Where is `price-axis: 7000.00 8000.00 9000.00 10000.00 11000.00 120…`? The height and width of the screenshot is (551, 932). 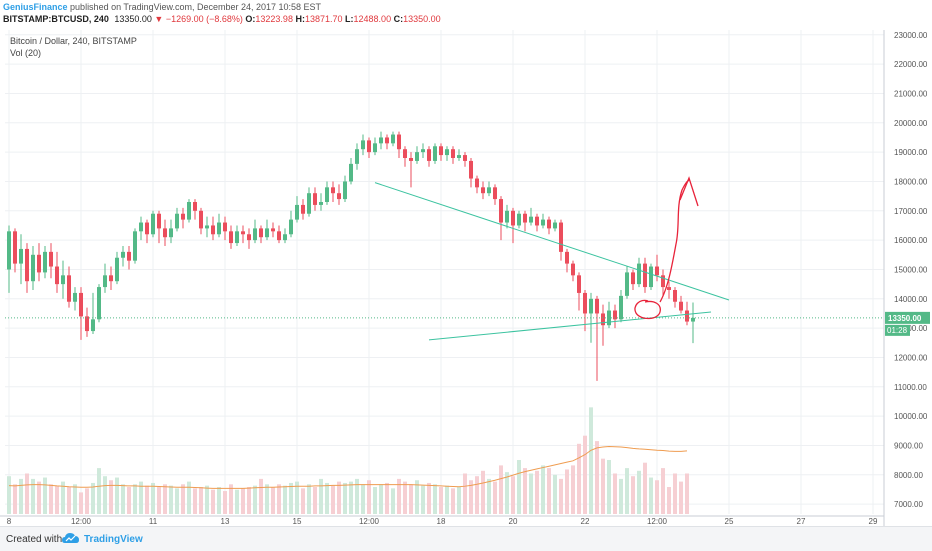
price-axis: 7000.00 8000.00 9000.00 10000.00 11000.00 120… is located at coordinates (906, 278).